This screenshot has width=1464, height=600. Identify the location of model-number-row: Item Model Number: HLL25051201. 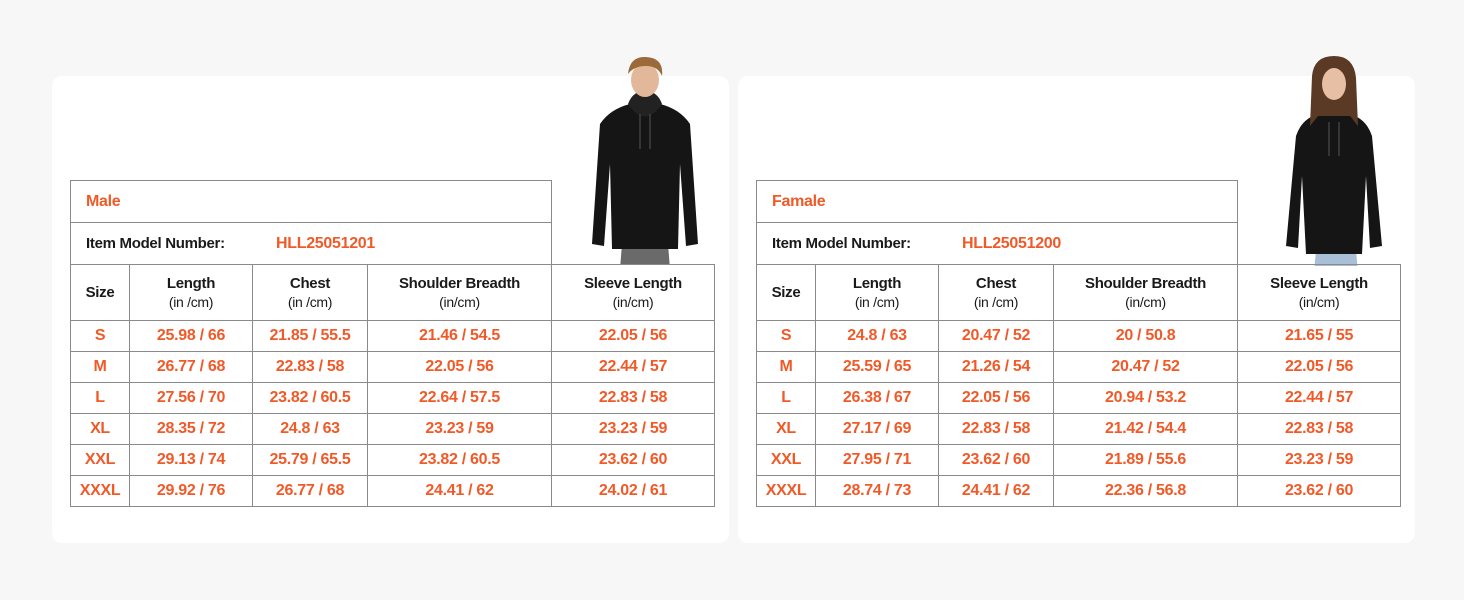
(311, 243).